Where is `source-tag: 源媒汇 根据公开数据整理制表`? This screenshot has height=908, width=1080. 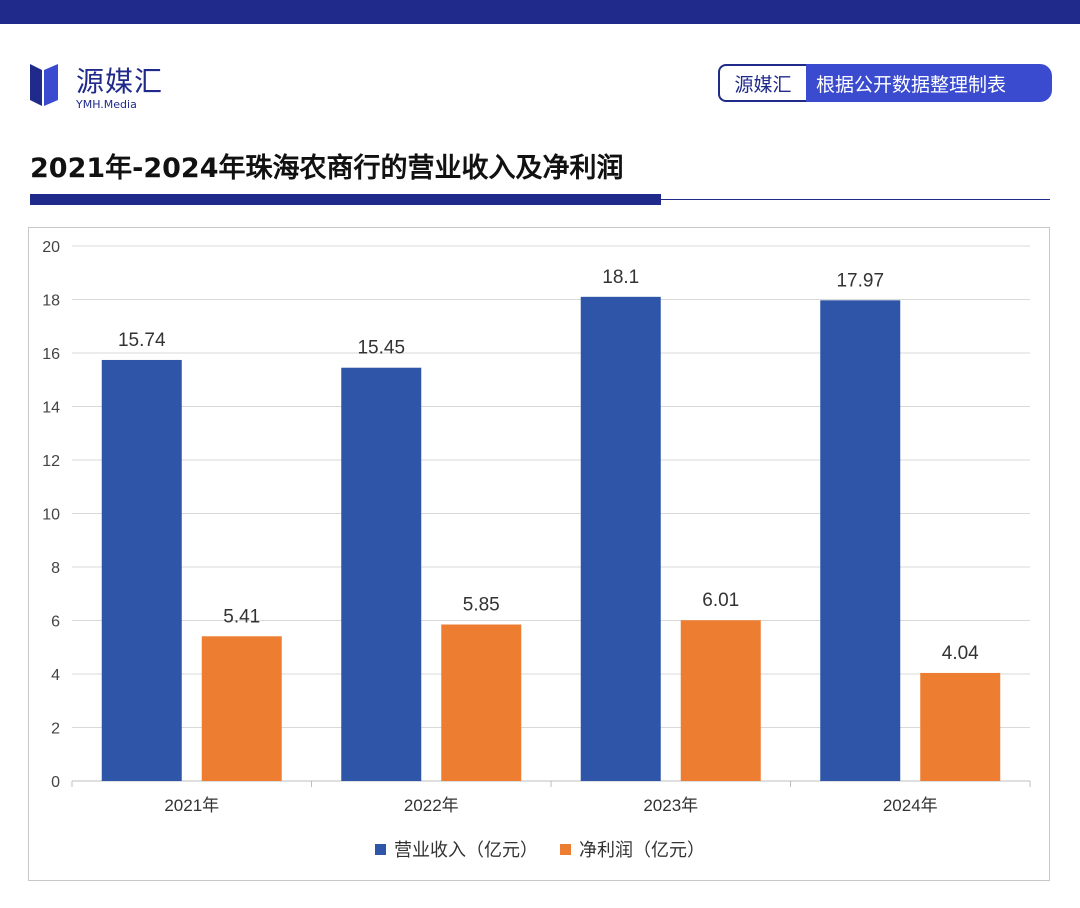 source-tag: 源媒汇 根据公开数据整理制表 is located at coordinates (885, 85).